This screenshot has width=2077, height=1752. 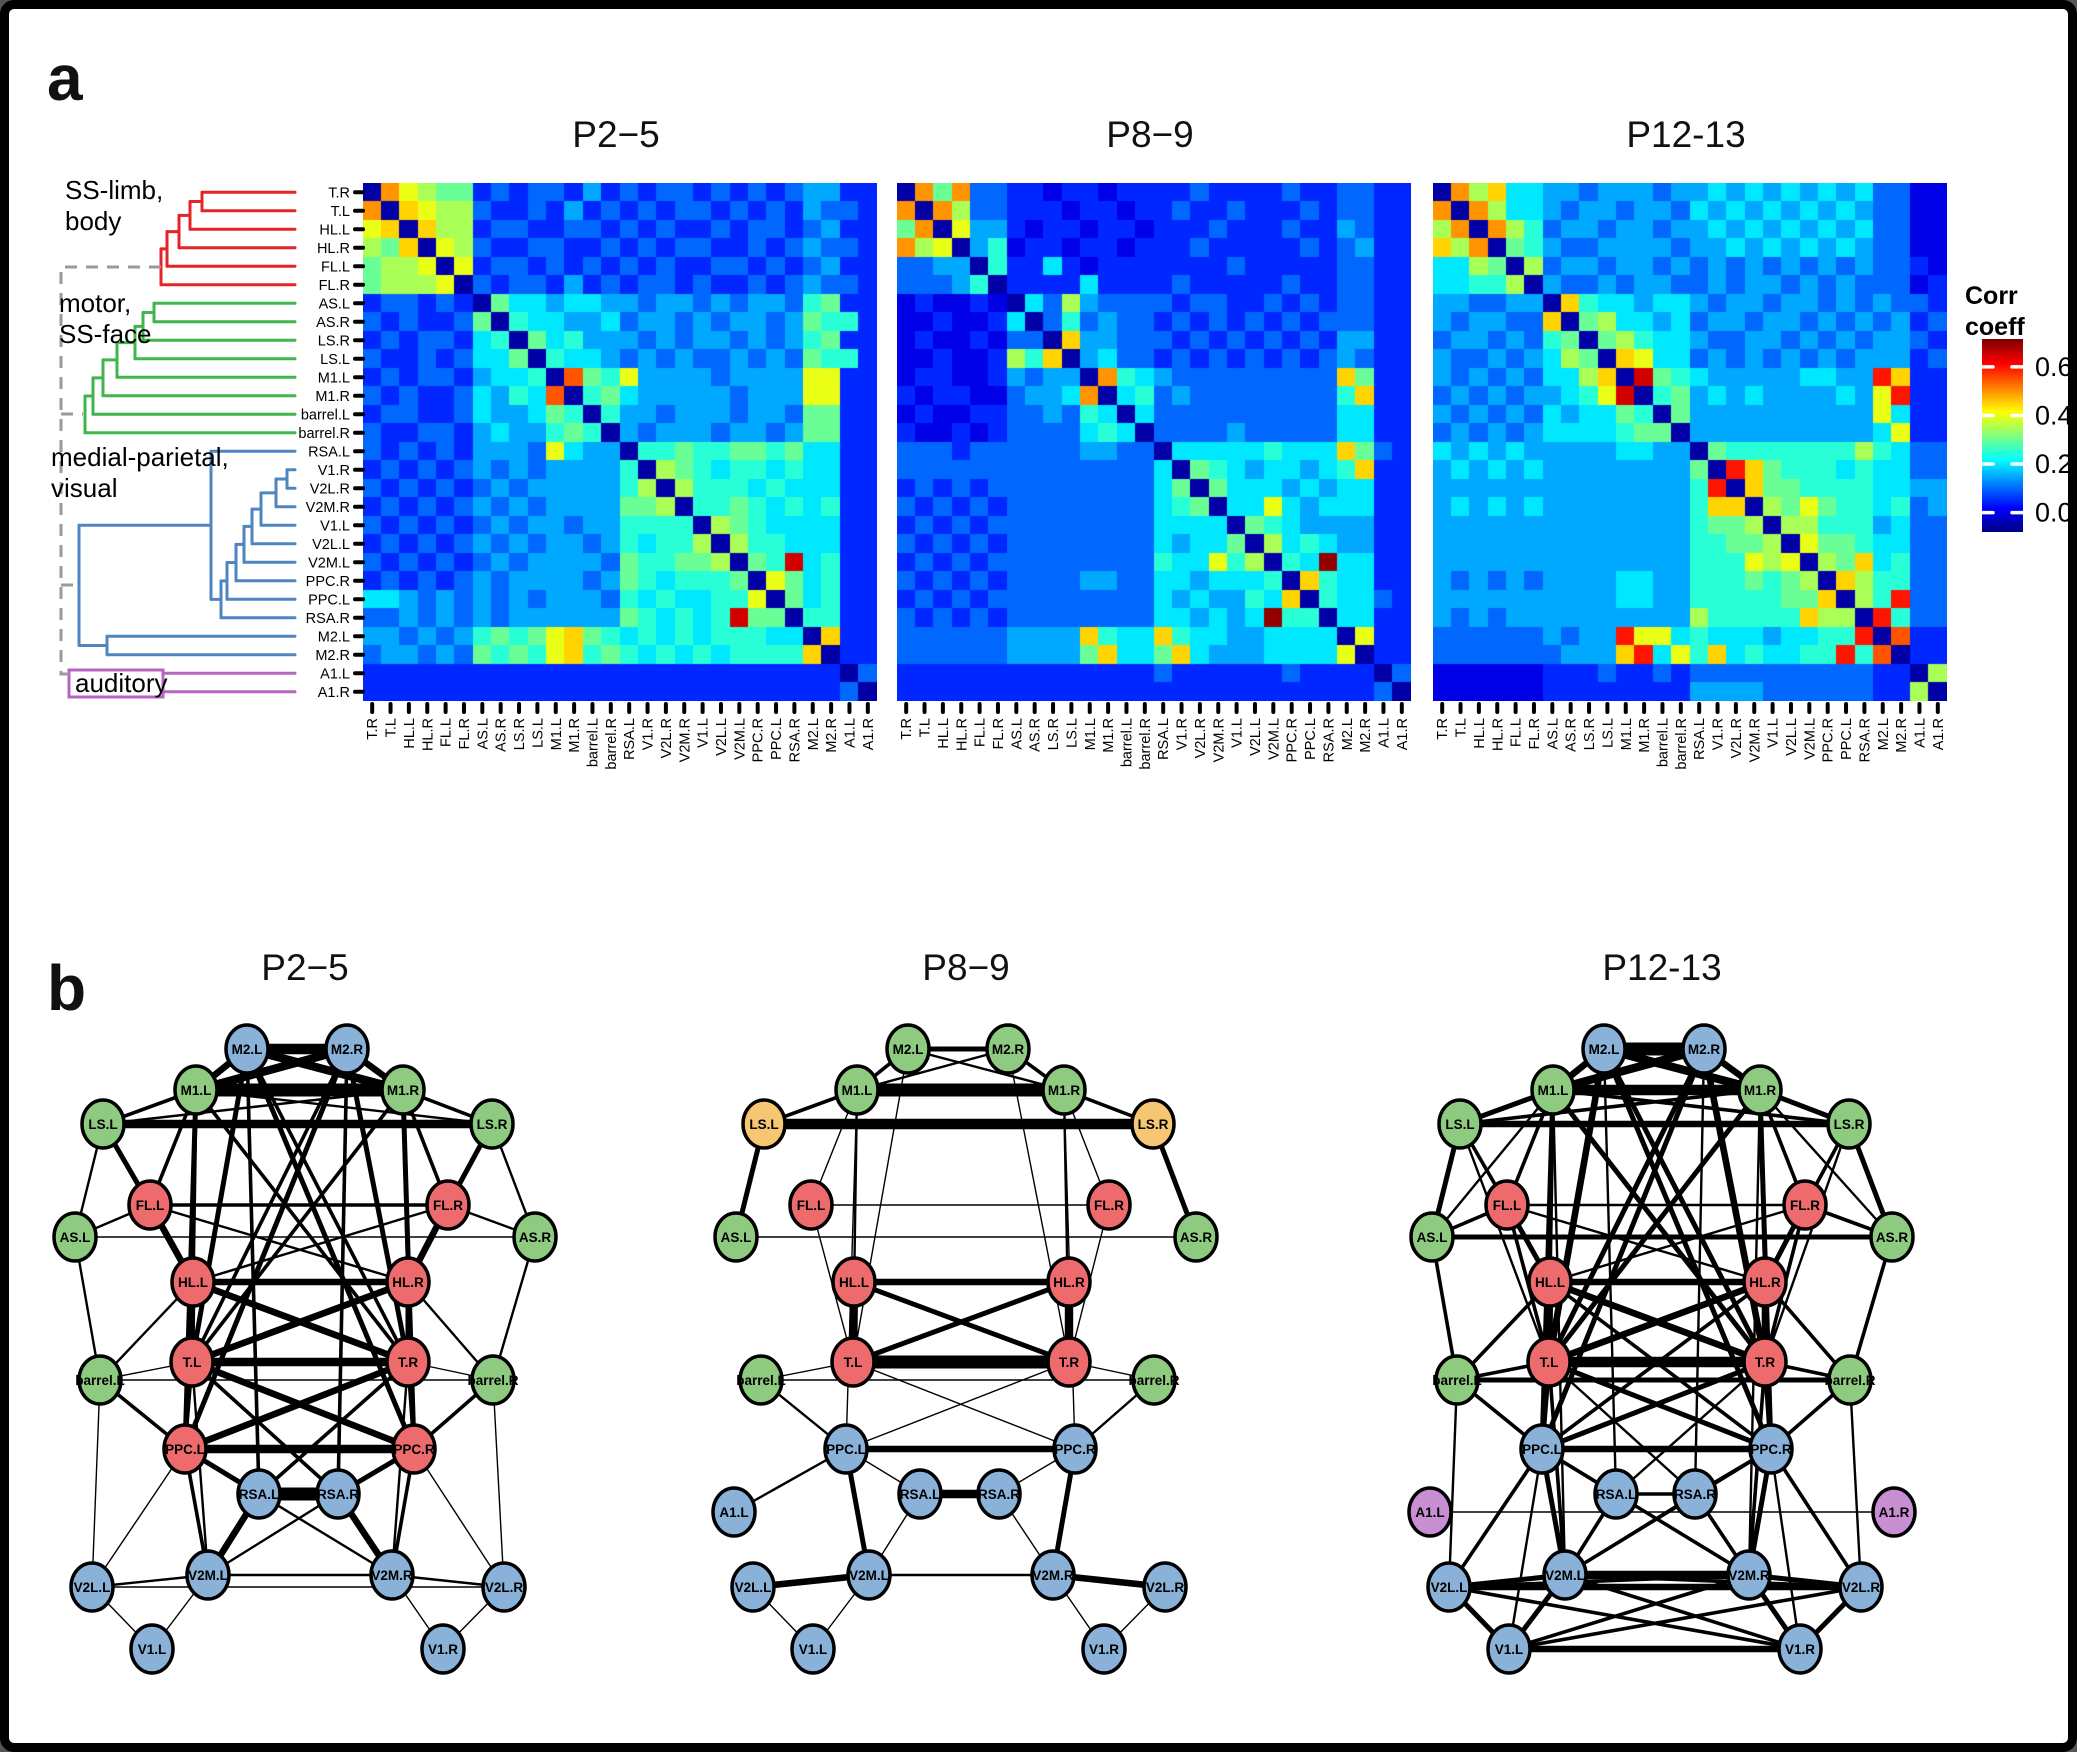 What do you see at coordinates (1348, 734) in the screenshot?
I see `col-label-M2.L: M2.L` at bounding box center [1348, 734].